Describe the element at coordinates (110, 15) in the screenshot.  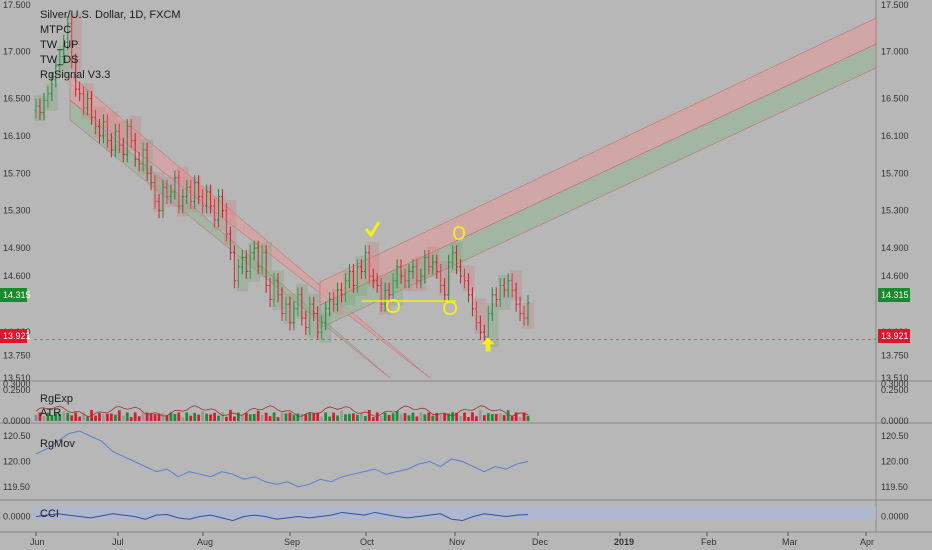
I see `chart-title: Silver/U.S. Dollar, 1D, FXCM` at that location.